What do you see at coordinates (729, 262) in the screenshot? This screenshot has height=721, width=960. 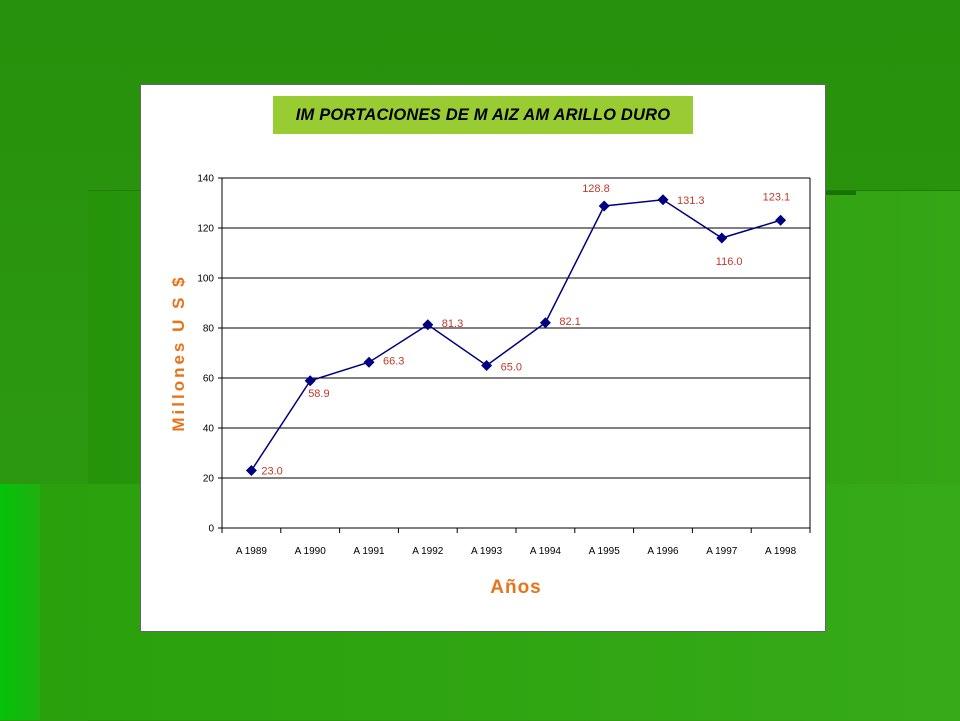 I see `data-label: 116.0` at bounding box center [729, 262].